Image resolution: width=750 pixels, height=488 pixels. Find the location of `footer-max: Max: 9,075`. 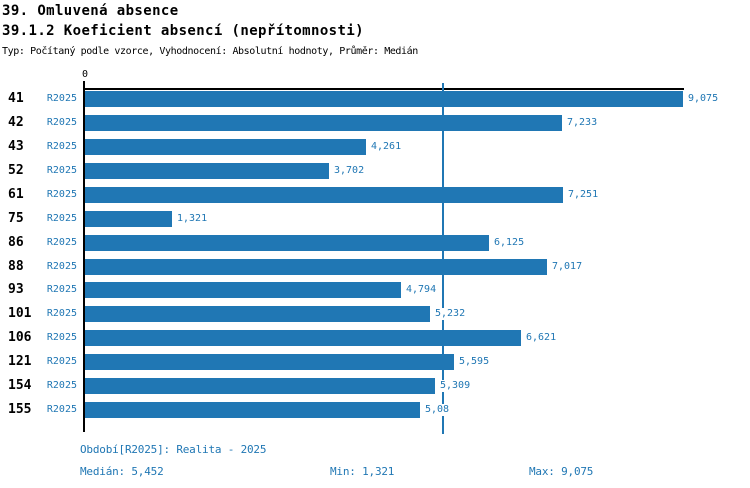

footer-max: Max: 9,075 is located at coordinates (561, 471).